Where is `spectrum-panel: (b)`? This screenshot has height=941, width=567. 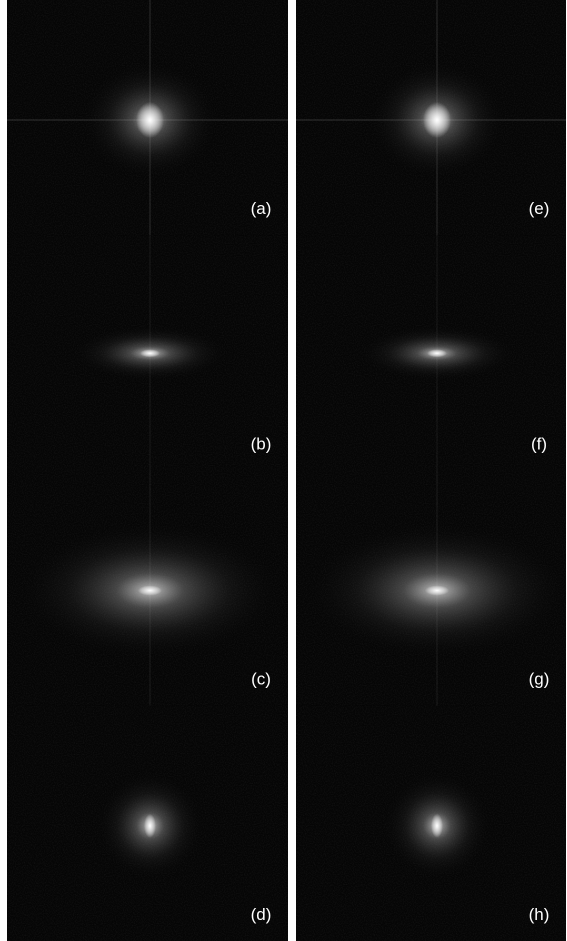
spectrum-panel: (b) is located at coordinates (147, 353).